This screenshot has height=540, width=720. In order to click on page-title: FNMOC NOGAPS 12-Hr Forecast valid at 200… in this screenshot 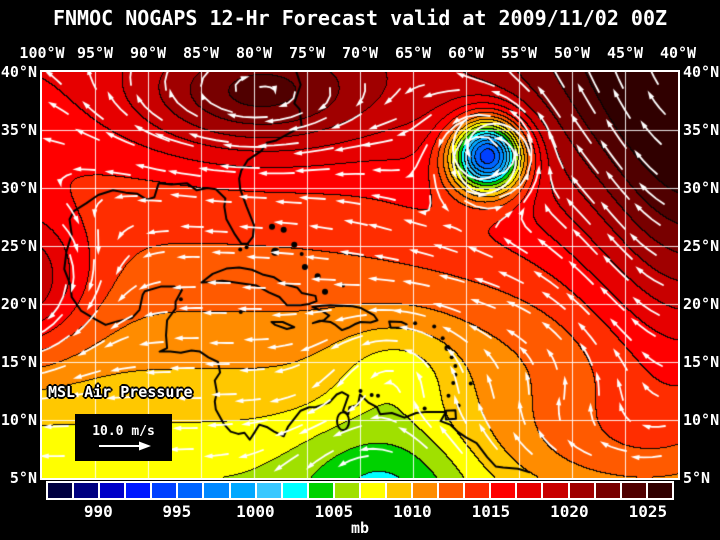, I will do `click(360, 18)`.